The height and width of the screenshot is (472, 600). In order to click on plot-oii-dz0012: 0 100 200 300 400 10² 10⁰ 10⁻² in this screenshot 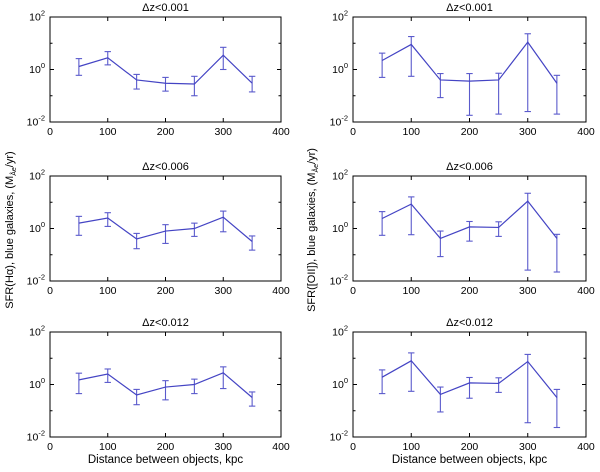, I will do `click(462, 389)`.